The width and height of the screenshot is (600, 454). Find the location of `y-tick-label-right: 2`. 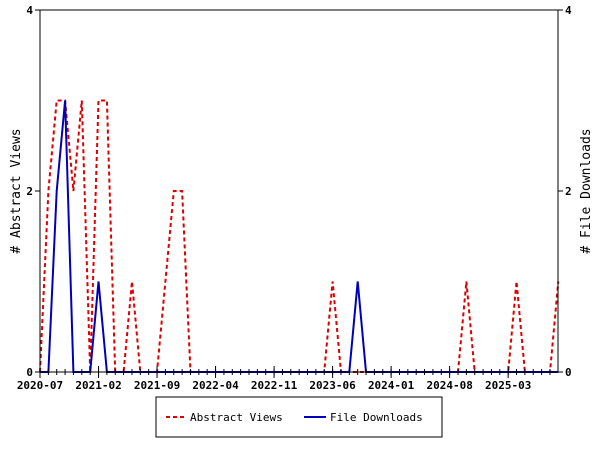

y-tick-label-right: 2 is located at coordinates (568, 191).